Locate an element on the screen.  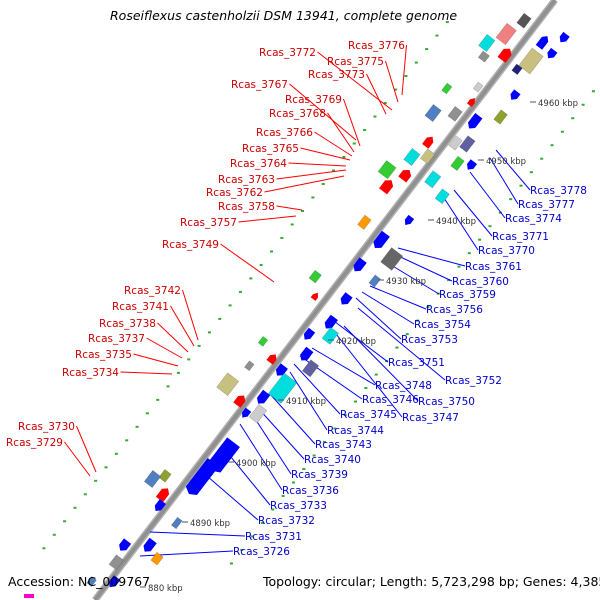
gene-label-rcas-3736: Rcas_3736 is located at coordinates (310, 491).